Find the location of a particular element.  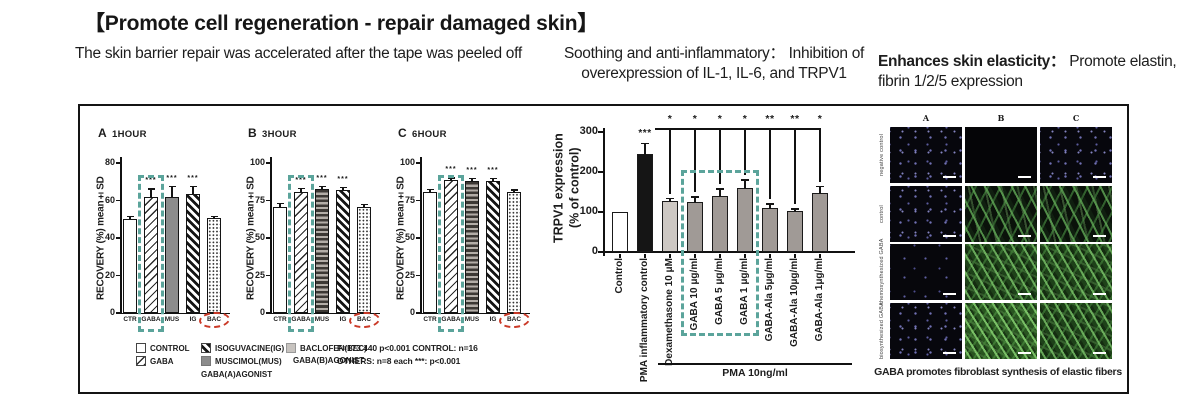

y-tick-label: 60 is located at coordinates (109, 199).